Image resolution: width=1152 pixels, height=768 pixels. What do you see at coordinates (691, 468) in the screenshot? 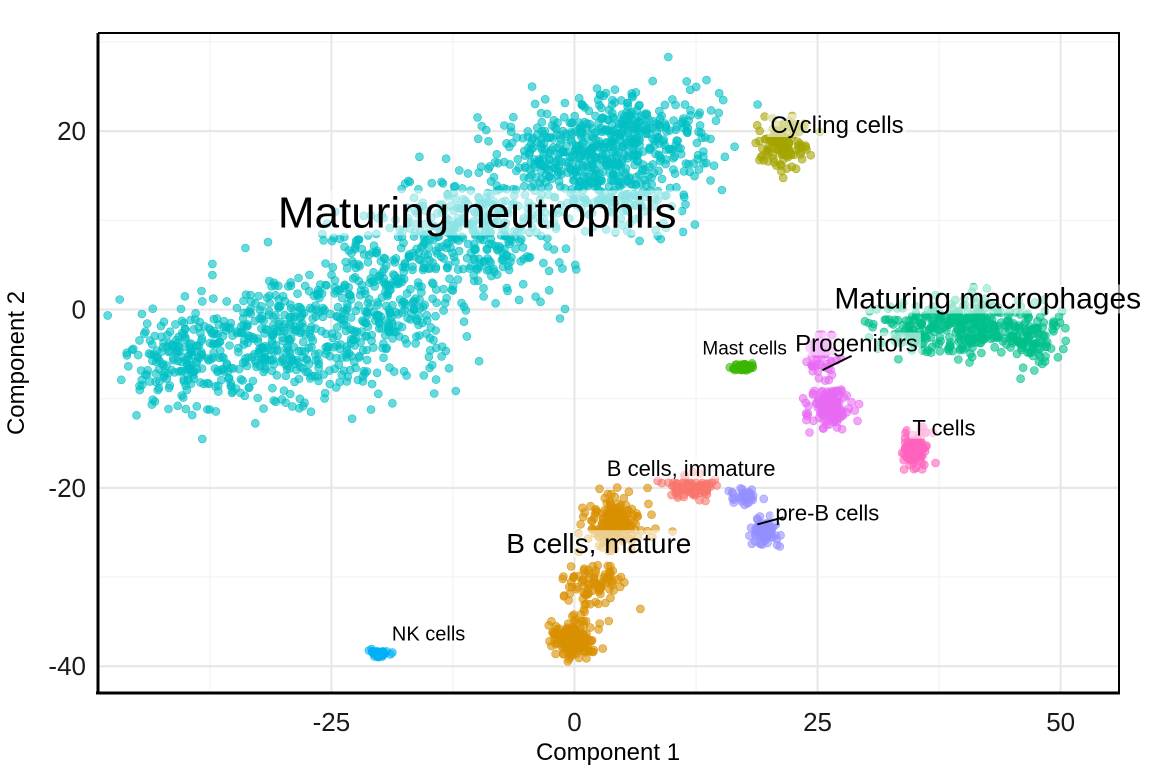
I see `cluster-label-group: B cells, immature` at bounding box center [691, 468].